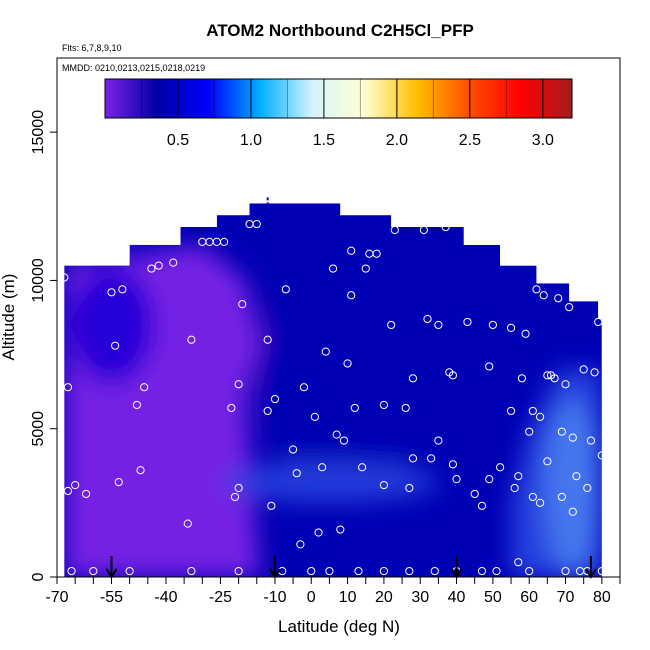  What do you see at coordinates (340, 30) in the screenshot?
I see `chart-title: ATOM2 Northbound C2H5Cl_PFP` at bounding box center [340, 30].